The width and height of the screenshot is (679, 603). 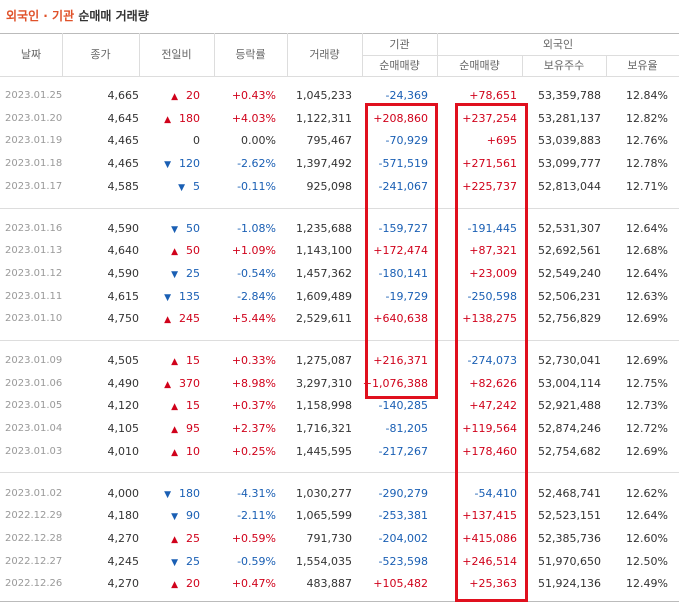 I want to click on date: 2022.12.29, so click(x=34, y=516).